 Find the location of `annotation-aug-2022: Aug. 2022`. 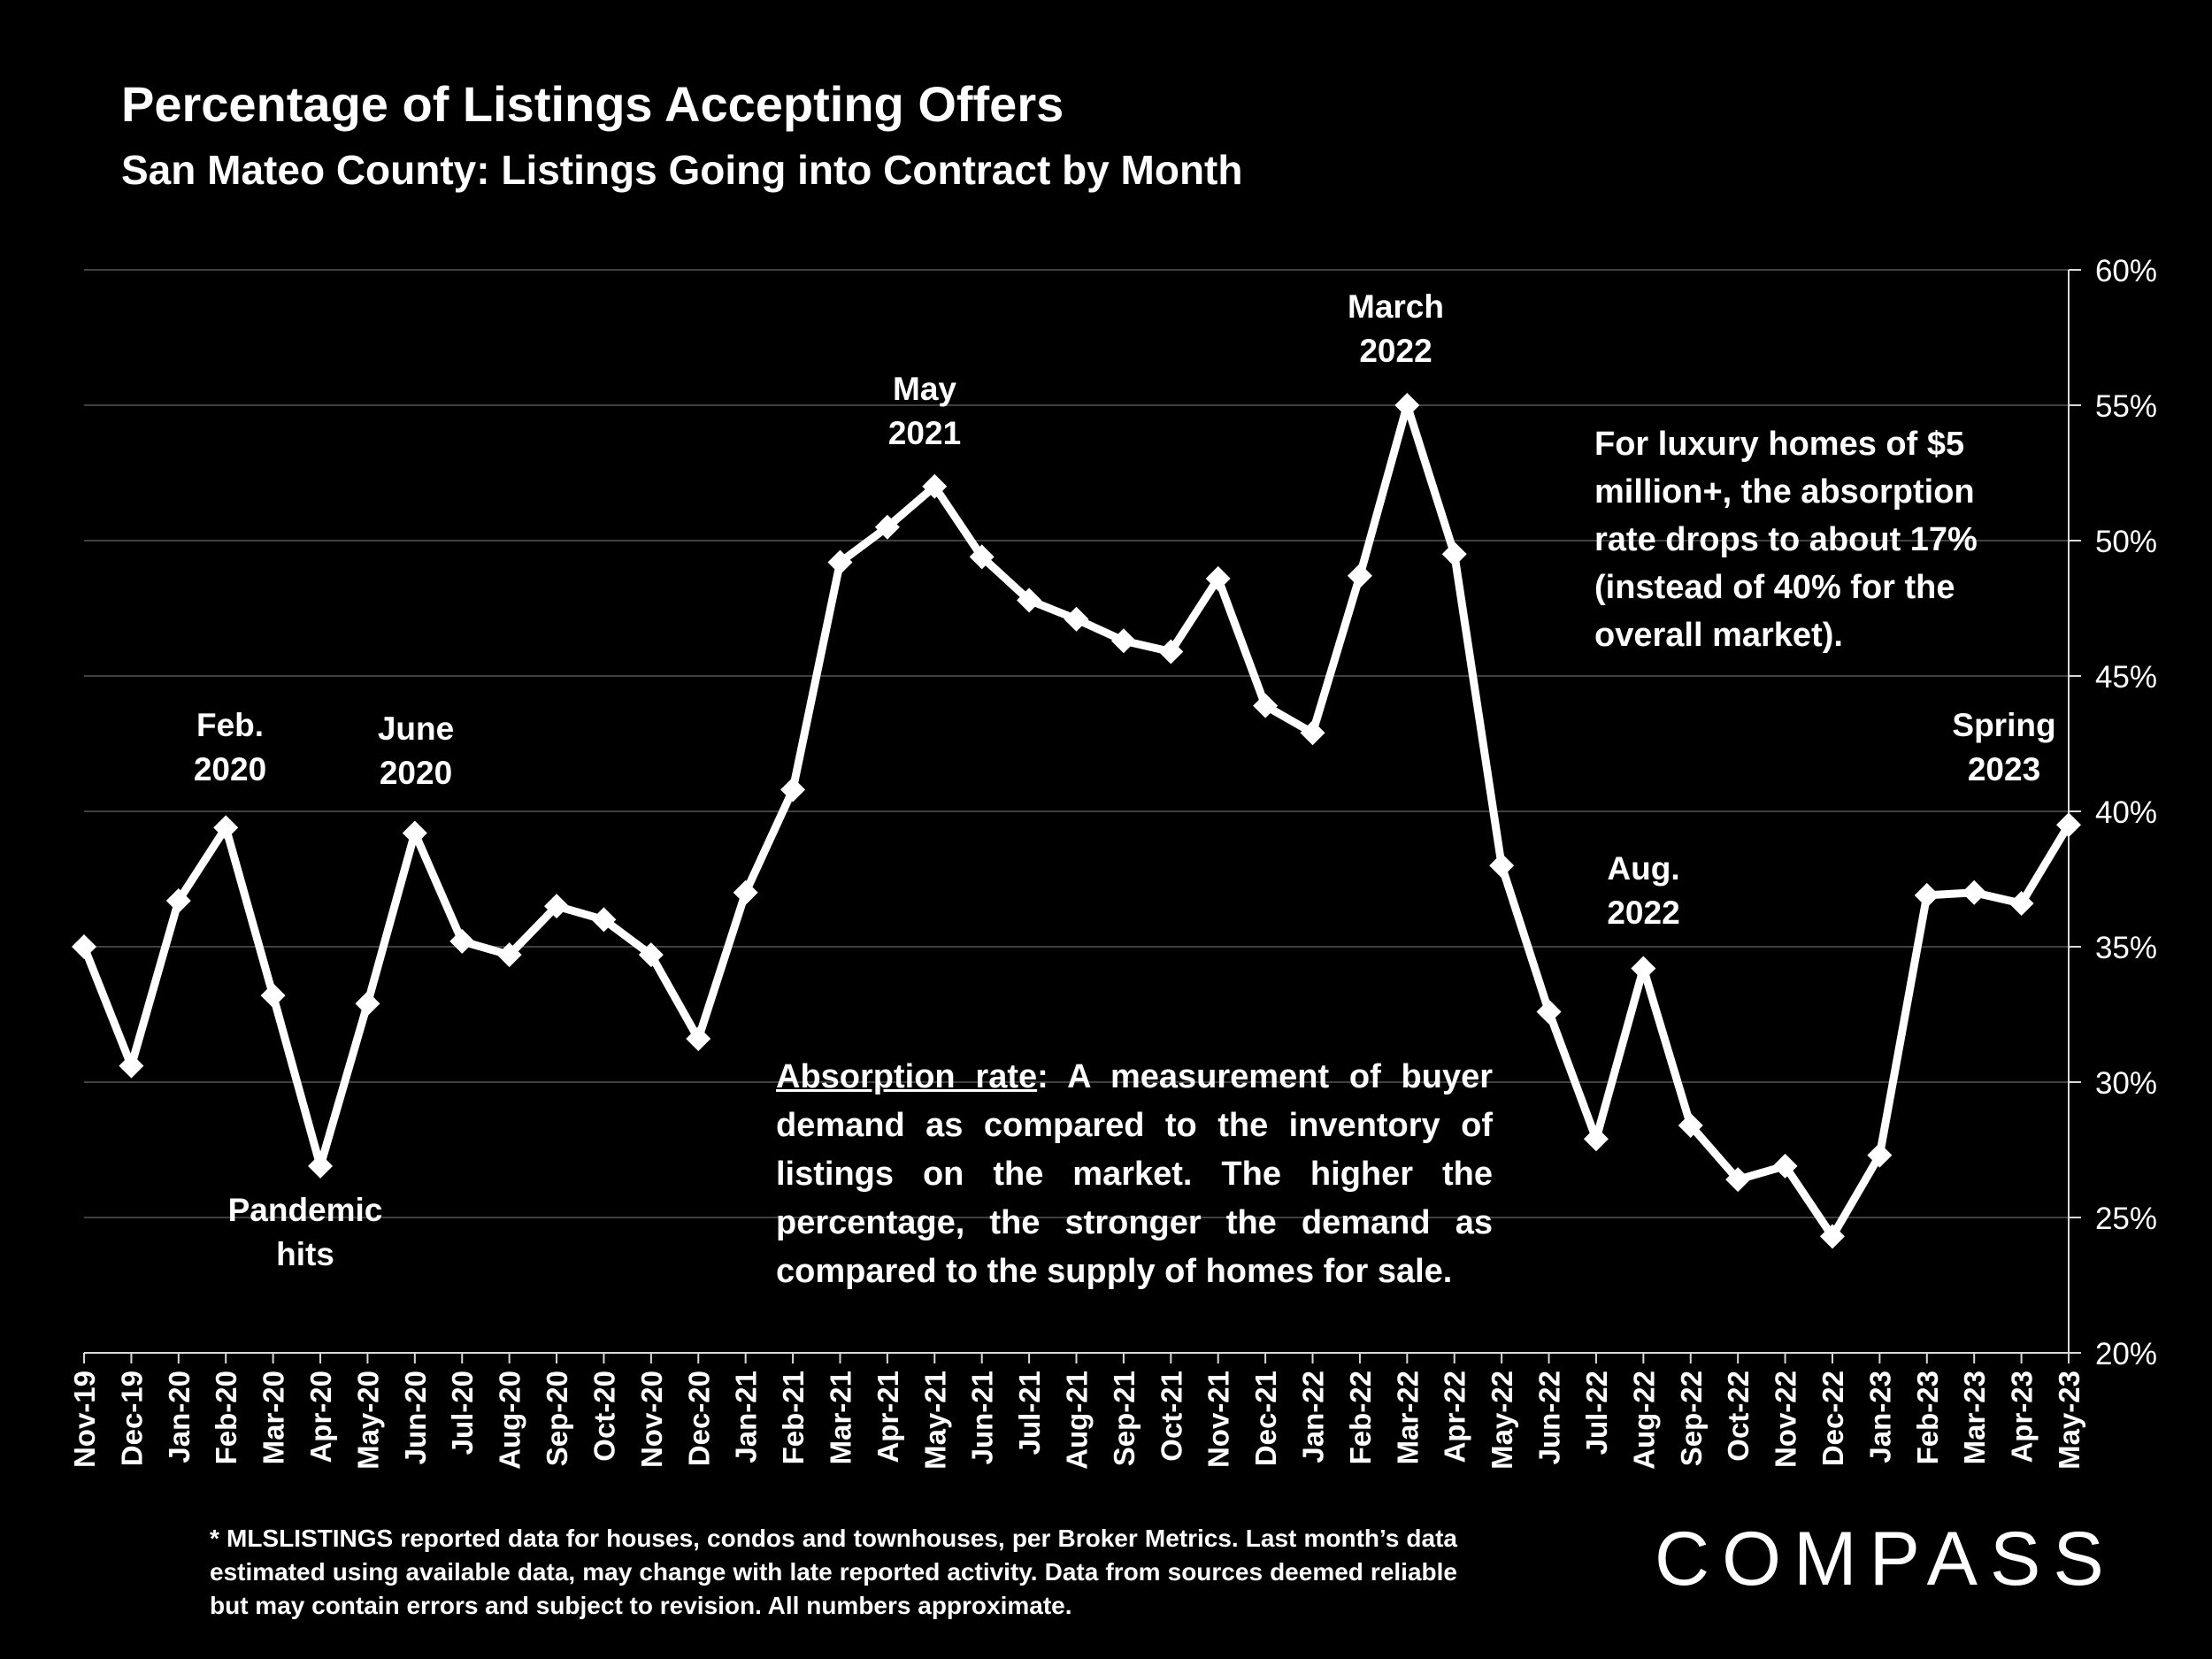

annotation-aug-2022: Aug. 2022 is located at coordinates (1644, 891).